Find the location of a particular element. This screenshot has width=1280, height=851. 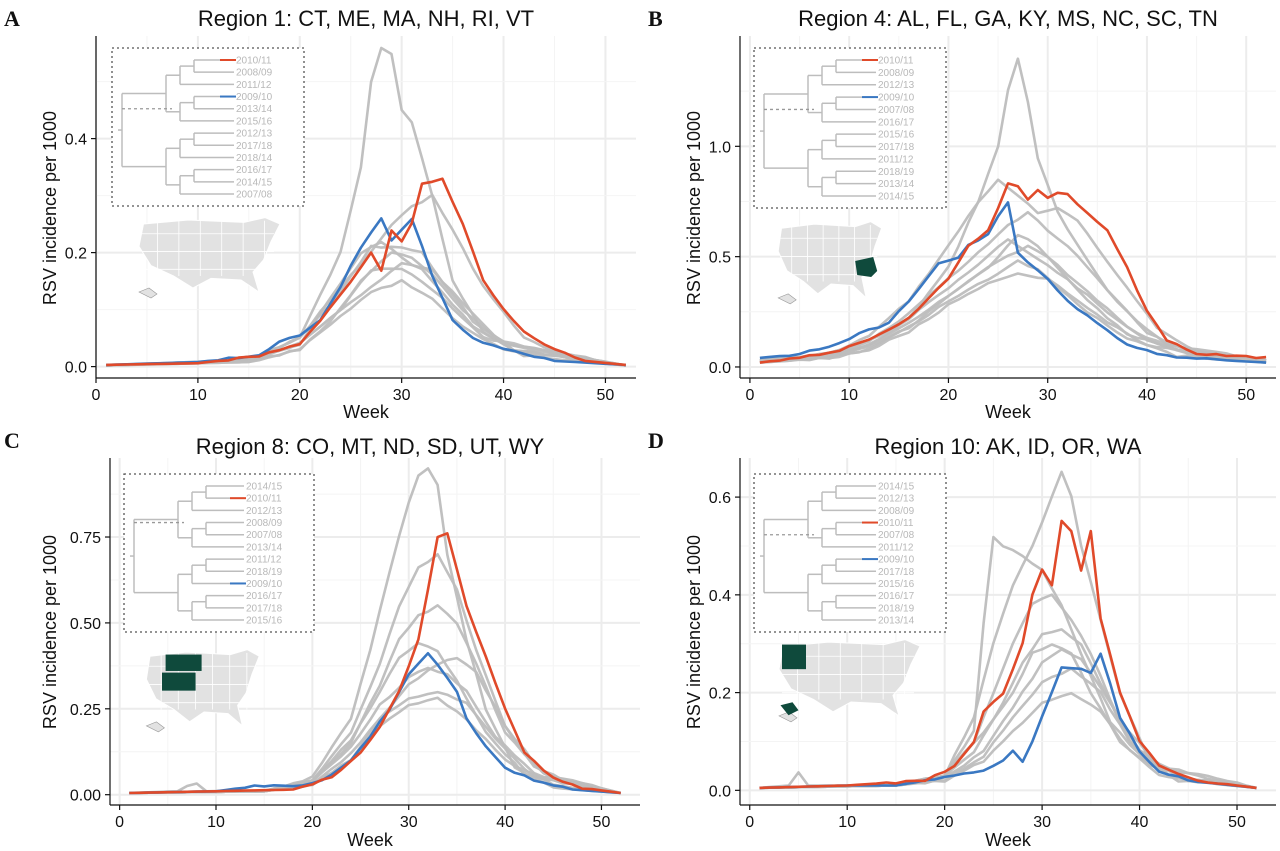

y-tick-label: 0.2 is located at coordinates (76, 254).